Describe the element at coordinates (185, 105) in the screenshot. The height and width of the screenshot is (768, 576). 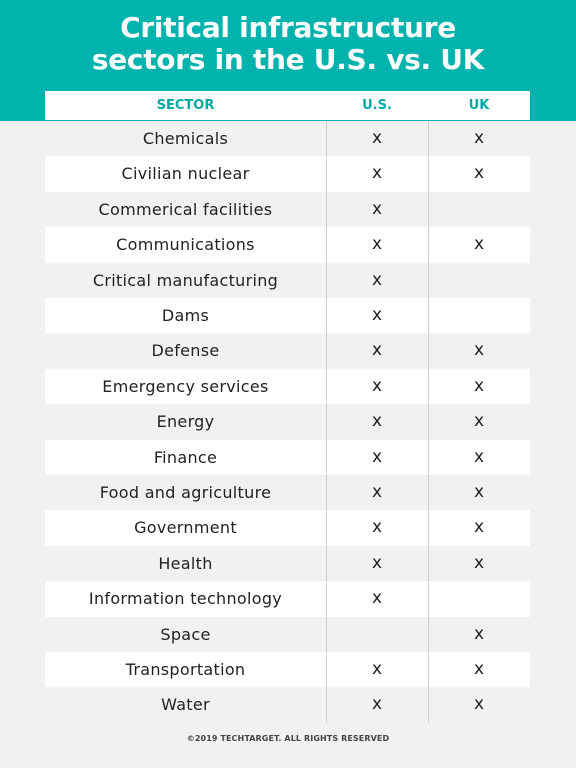
I see `header-sector: SECTOR` at that location.